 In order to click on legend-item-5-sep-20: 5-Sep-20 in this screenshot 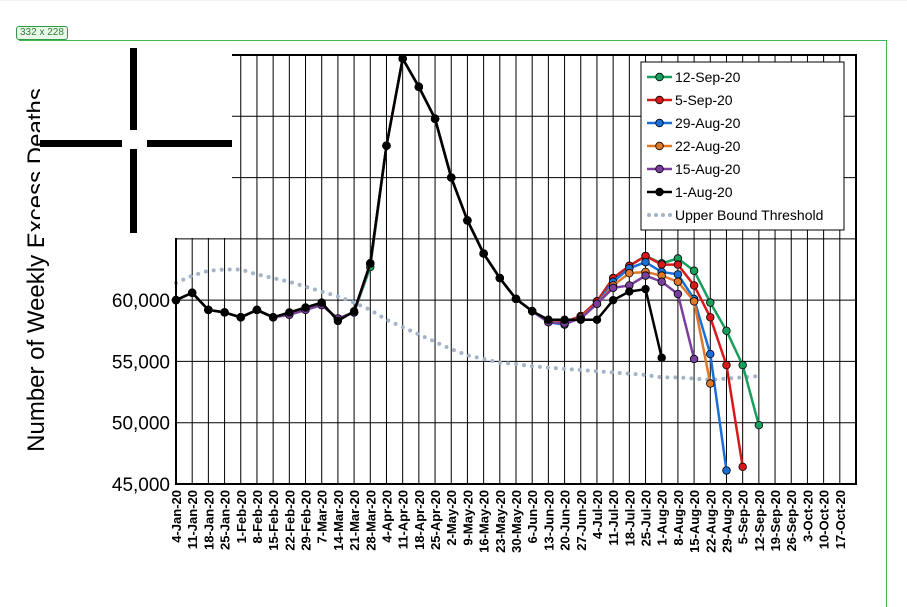, I will do `click(690, 100)`.